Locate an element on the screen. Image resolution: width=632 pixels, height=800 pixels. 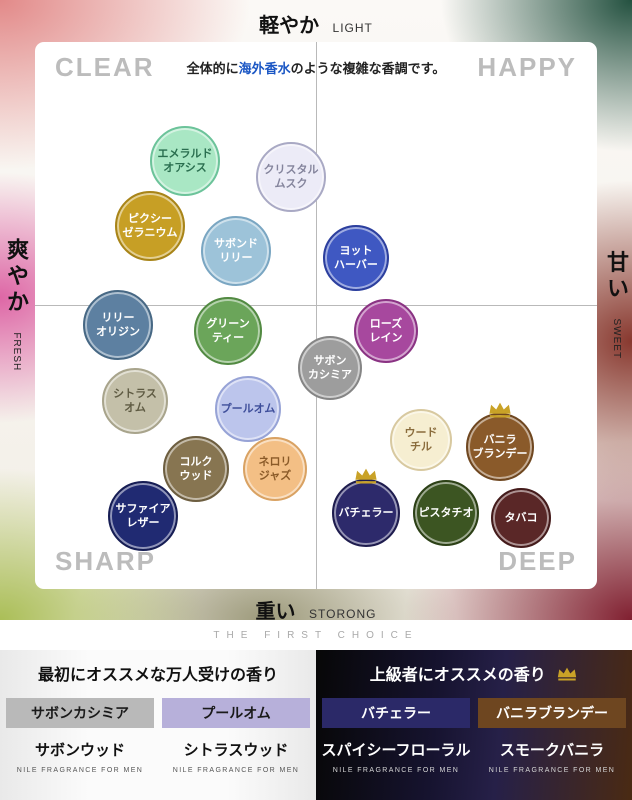
axis-label-fresh: 爽やか FRESH is located at coordinates (16, 305).